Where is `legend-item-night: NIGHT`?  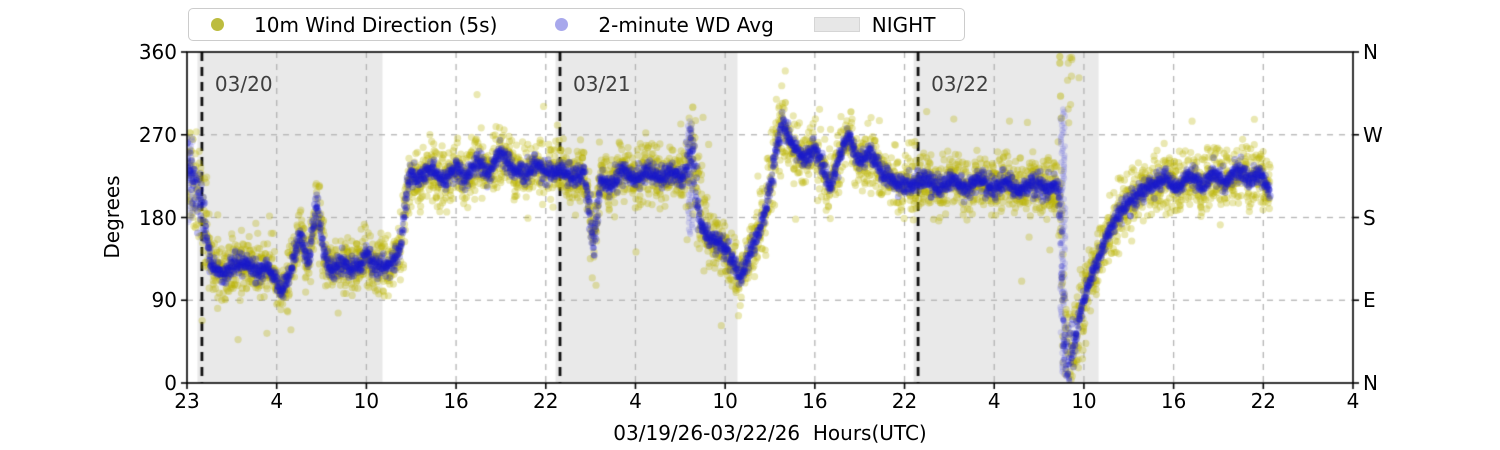
legend-item-night: NIGHT is located at coordinates (874, 24).